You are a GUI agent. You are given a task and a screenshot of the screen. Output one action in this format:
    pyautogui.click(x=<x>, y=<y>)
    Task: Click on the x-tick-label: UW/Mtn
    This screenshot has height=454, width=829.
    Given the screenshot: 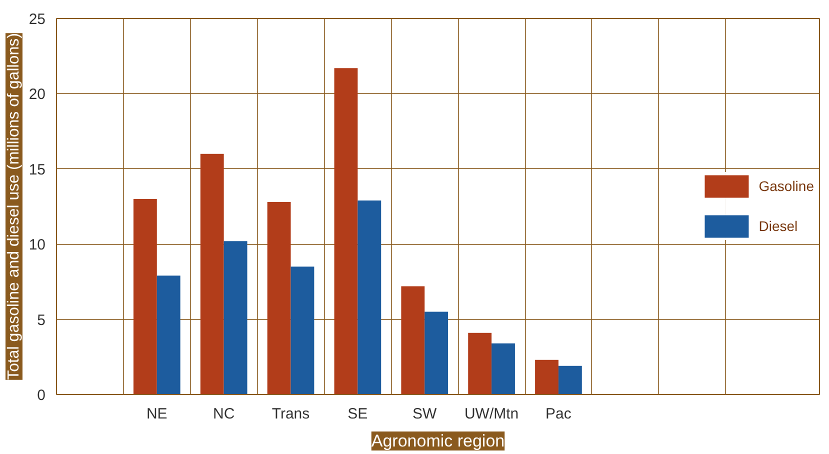 What is the action you would take?
    pyautogui.click(x=491, y=414)
    